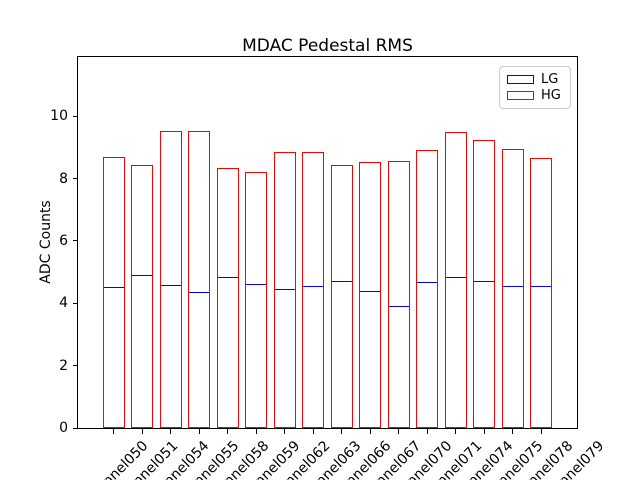 The image size is (640, 480). I want to click on x-tick-channel074, so click(456, 431).